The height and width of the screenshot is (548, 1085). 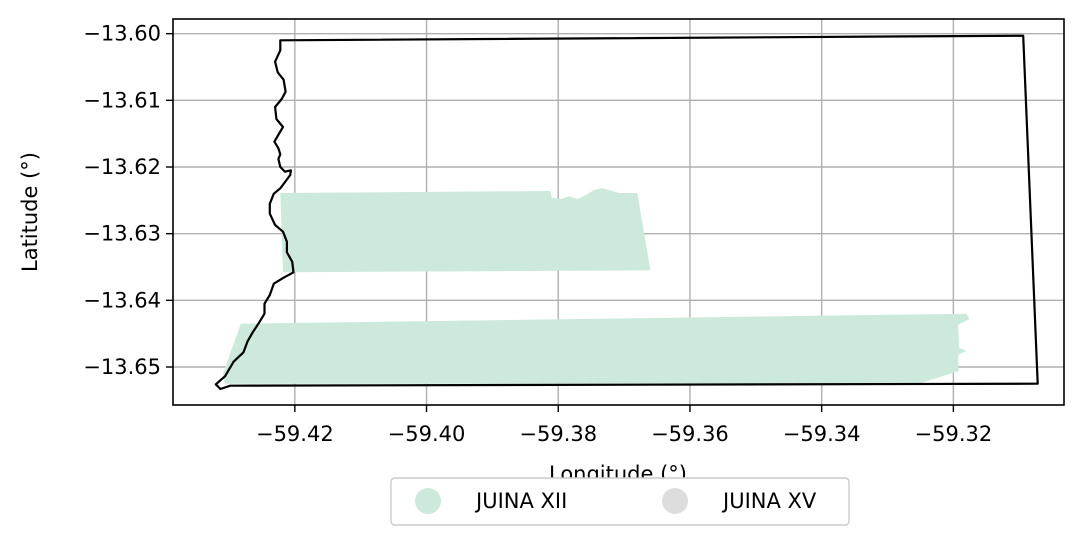 I want to click on y-axis-label: Latitude (°), so click(x=30, y=212).